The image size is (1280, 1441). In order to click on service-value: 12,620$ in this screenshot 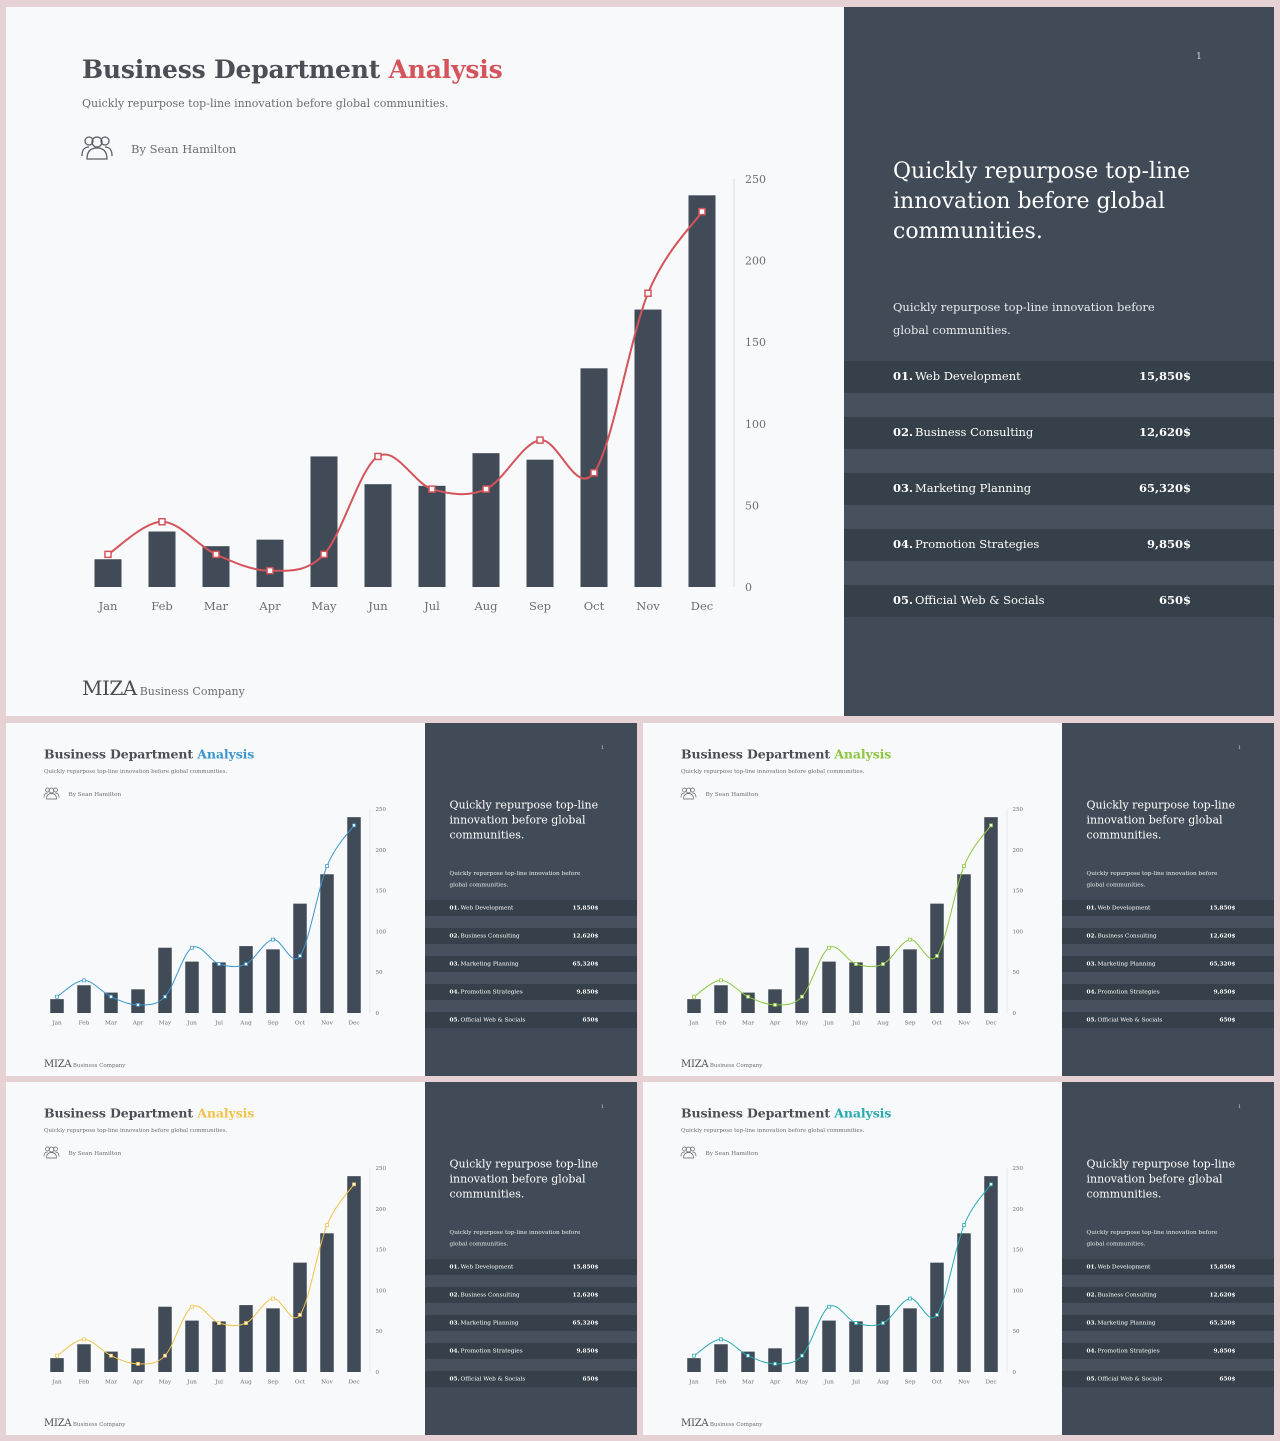, I will do `click(577, 1294)`.